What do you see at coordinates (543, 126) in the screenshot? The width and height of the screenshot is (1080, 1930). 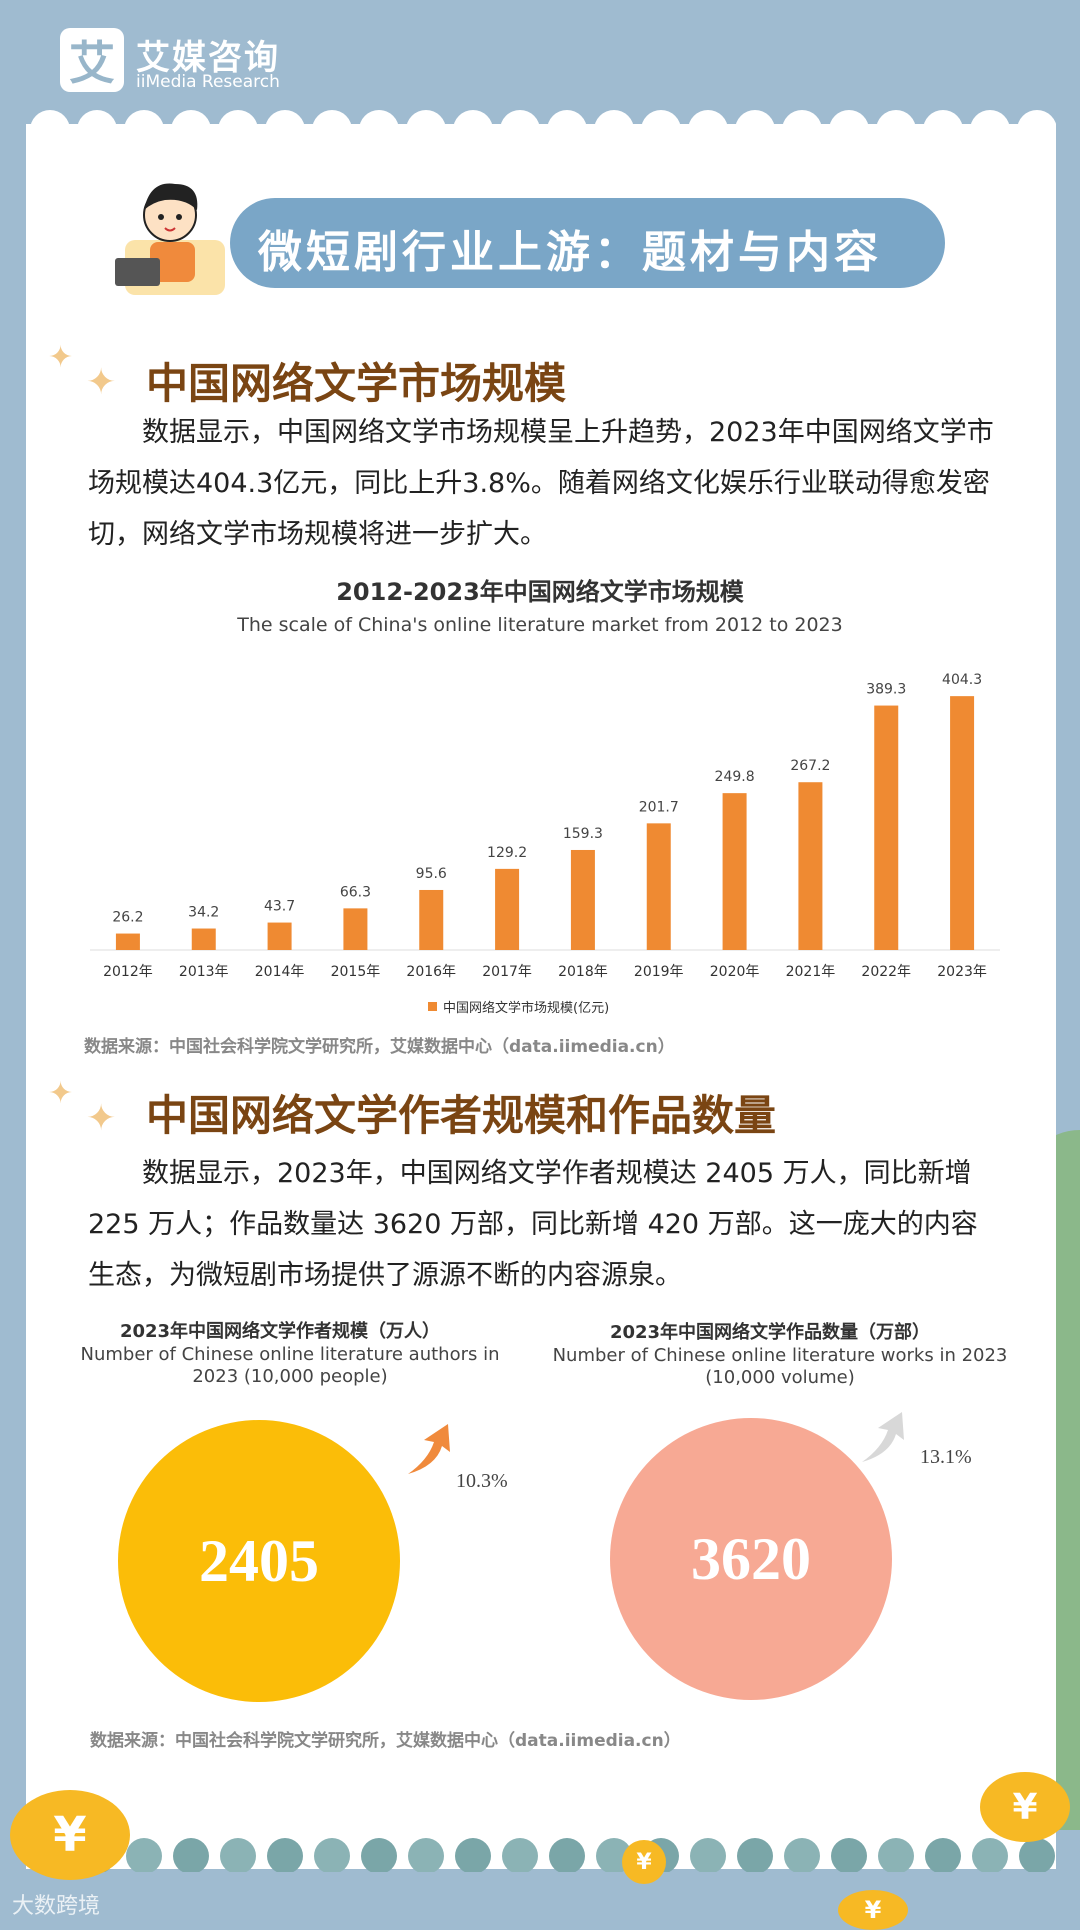 I see `scallop-top` at bounding box center [543, 126].